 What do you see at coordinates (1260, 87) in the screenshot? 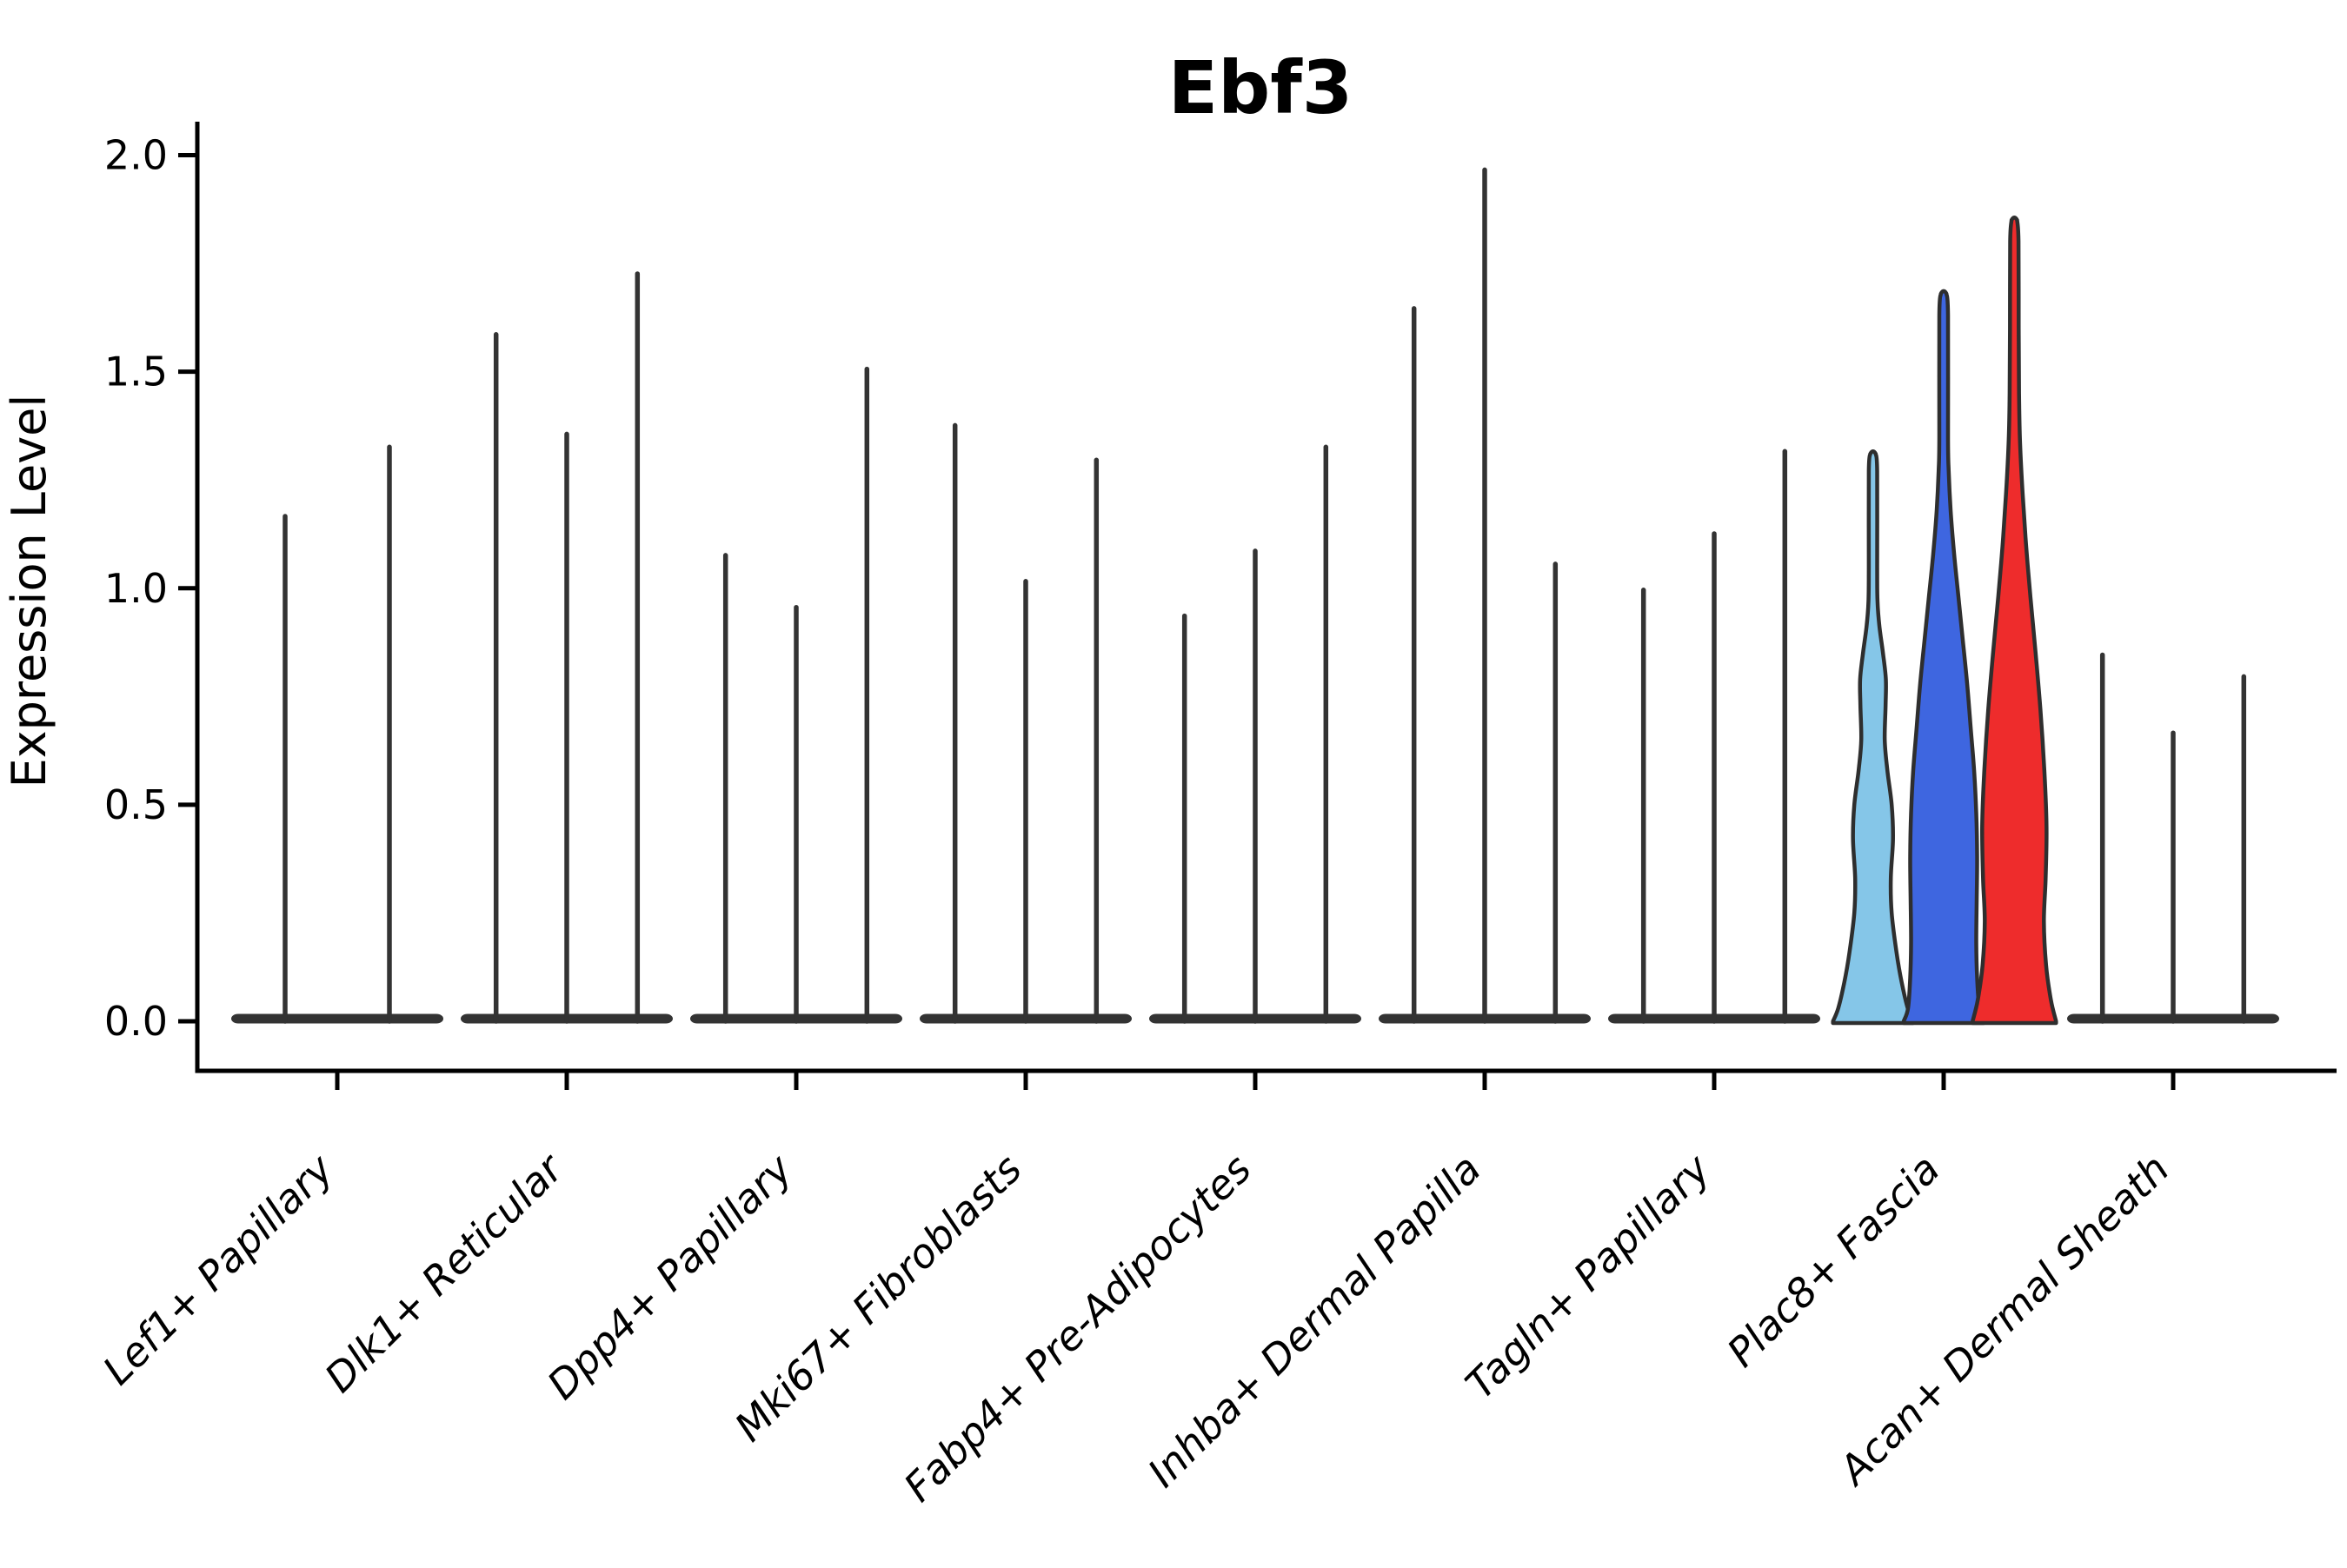
I see `chart-title: Ebf3` at bounding box center [1260, 87].